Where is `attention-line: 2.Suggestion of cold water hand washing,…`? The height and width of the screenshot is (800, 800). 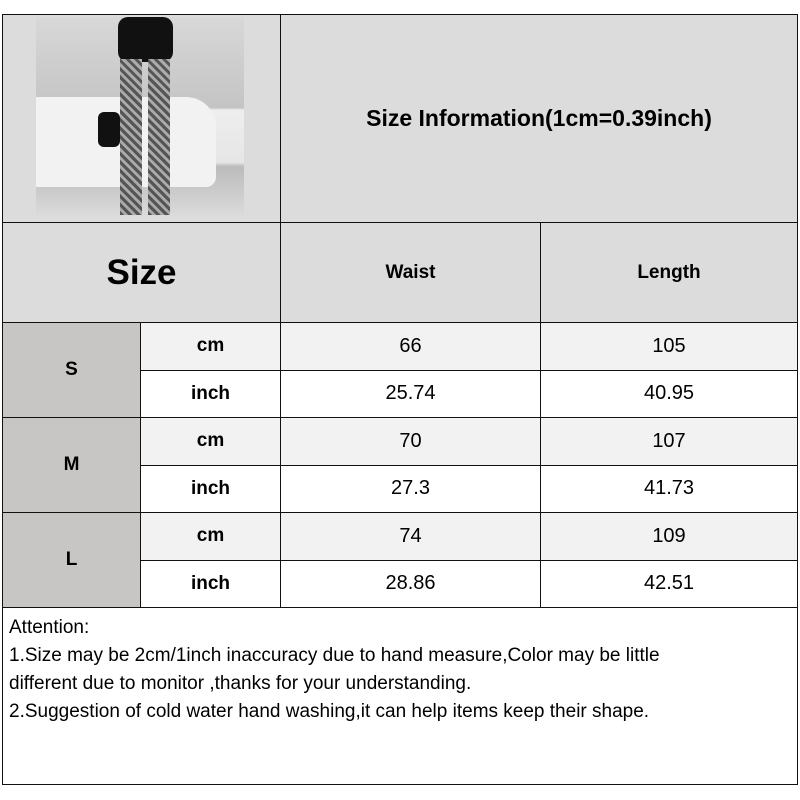
attention-line: 2.Suggestion of cold water hand washing,… is located at coordinates (329, 711).